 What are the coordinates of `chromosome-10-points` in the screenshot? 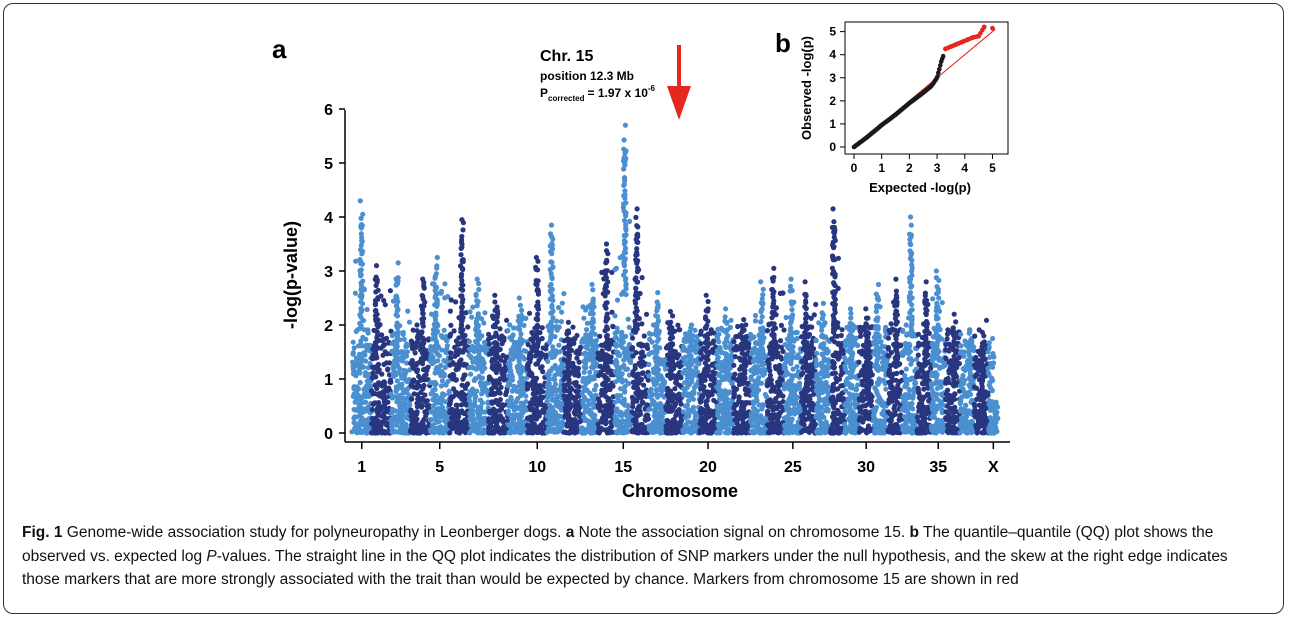 It's located at (537, 345).